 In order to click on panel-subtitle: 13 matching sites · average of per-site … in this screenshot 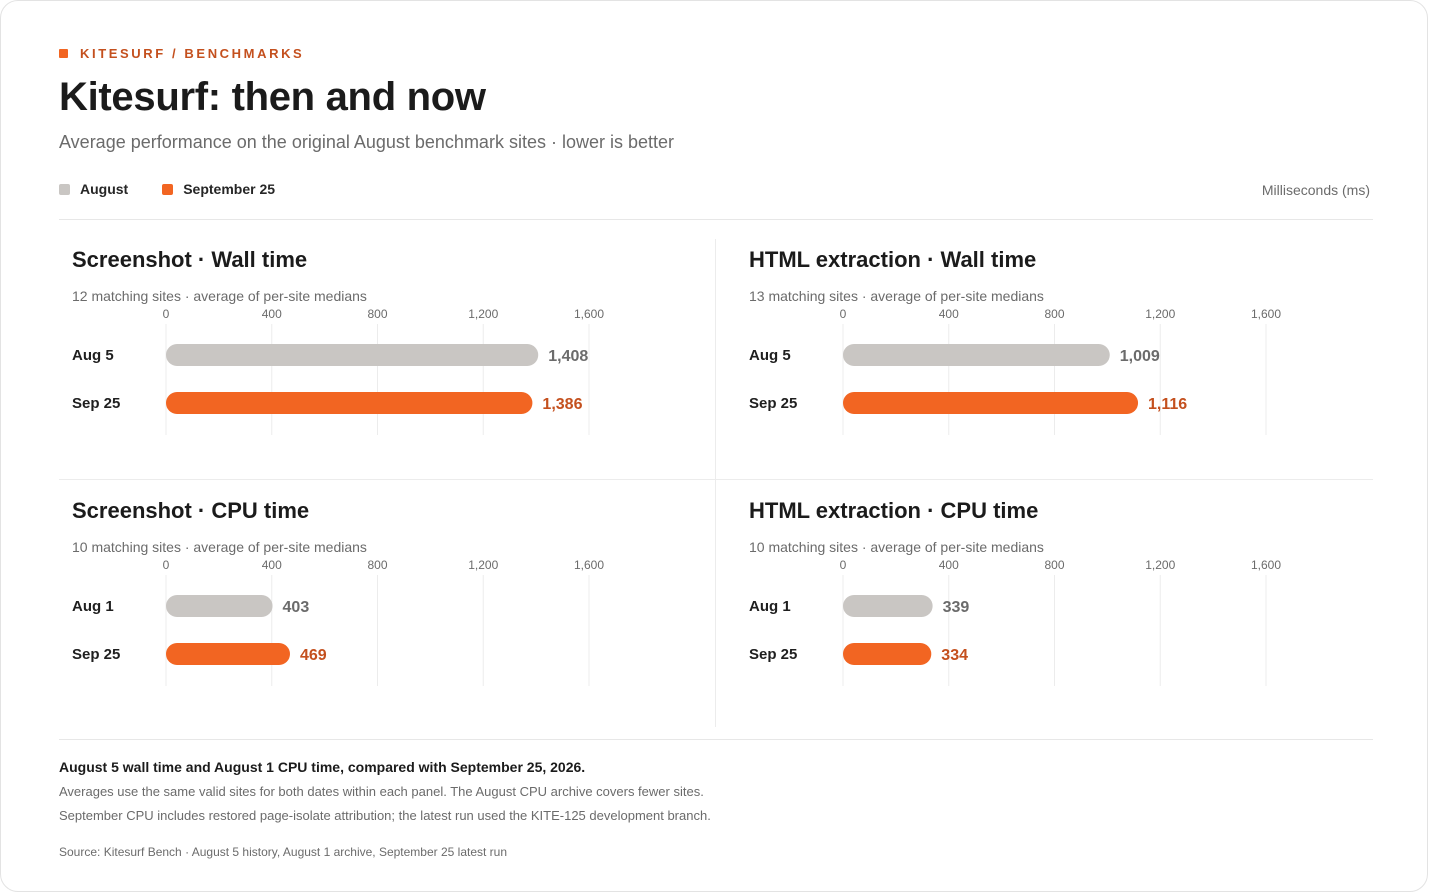, I will do `click(896, 296)`.